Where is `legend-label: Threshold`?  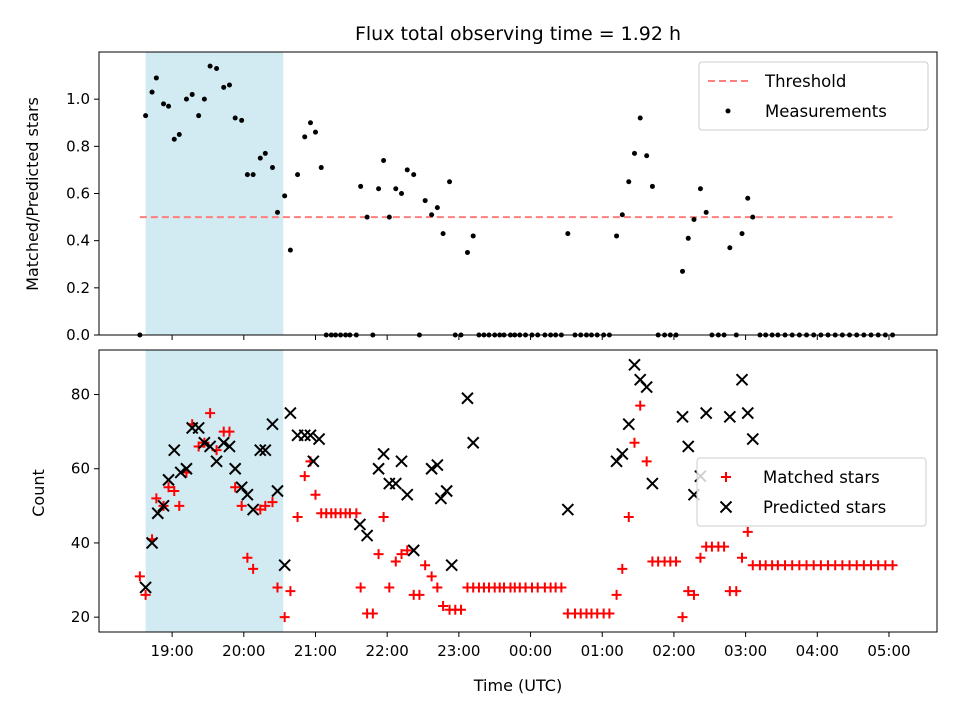 legend-label: Threshold is located at coordinates (805, 81).